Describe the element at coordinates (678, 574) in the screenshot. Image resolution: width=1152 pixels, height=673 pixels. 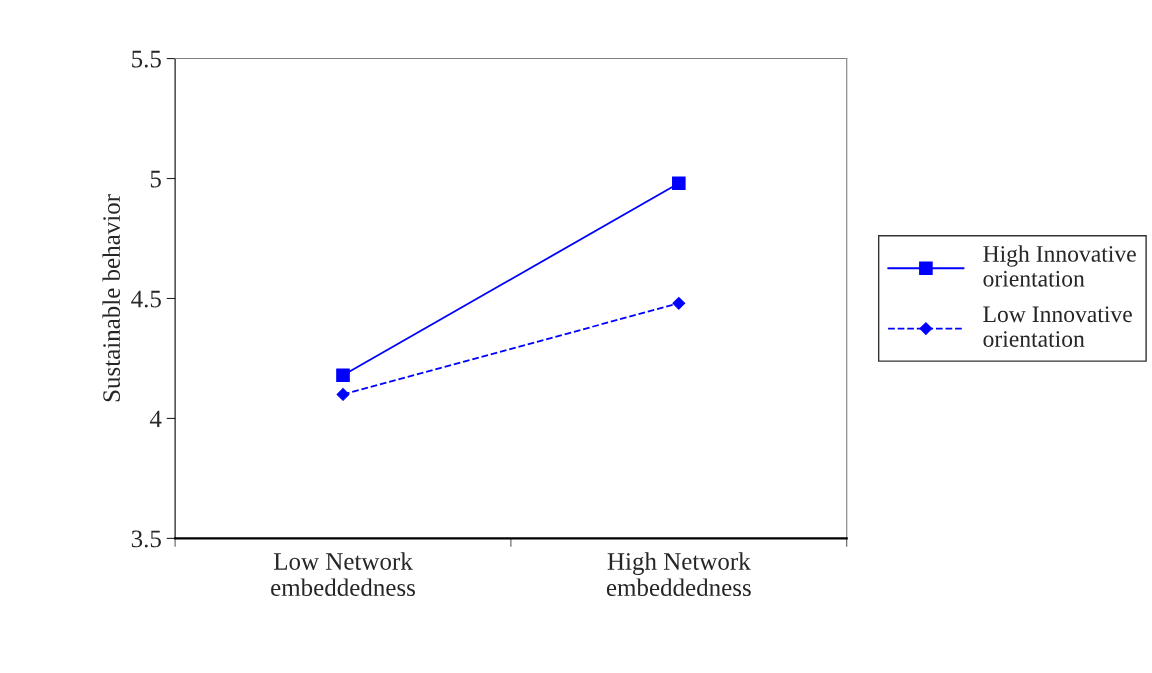
I see `x-tick-label: High Network embeddedness` at that location.